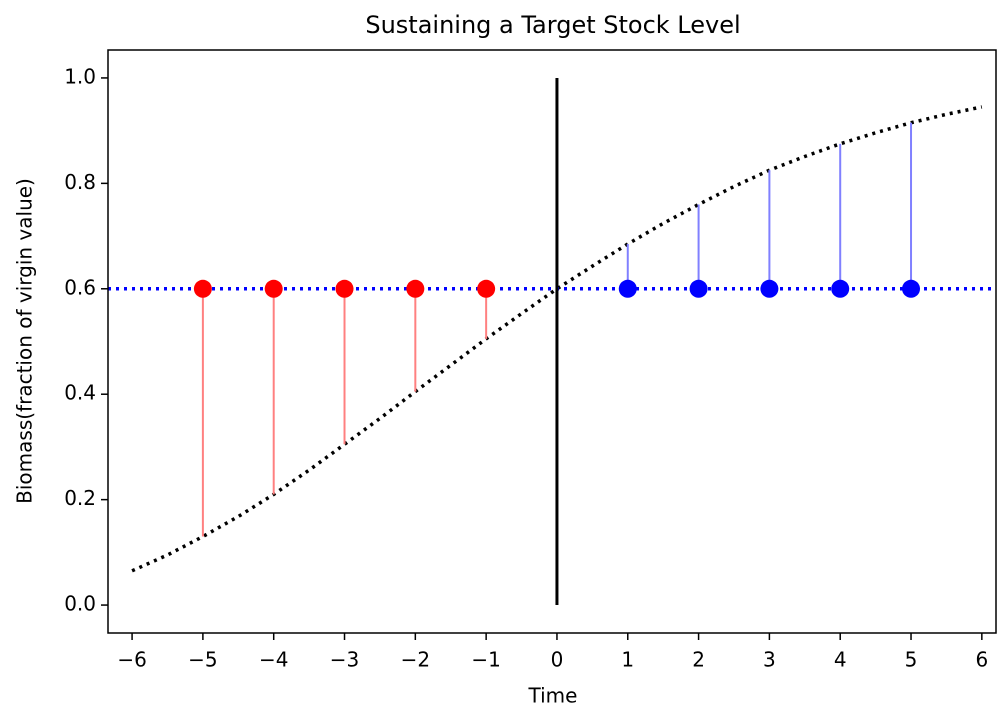  Describe the element at coordinates (627, 660) in the screenshot. I see `x-tick-label: 1` at that location.